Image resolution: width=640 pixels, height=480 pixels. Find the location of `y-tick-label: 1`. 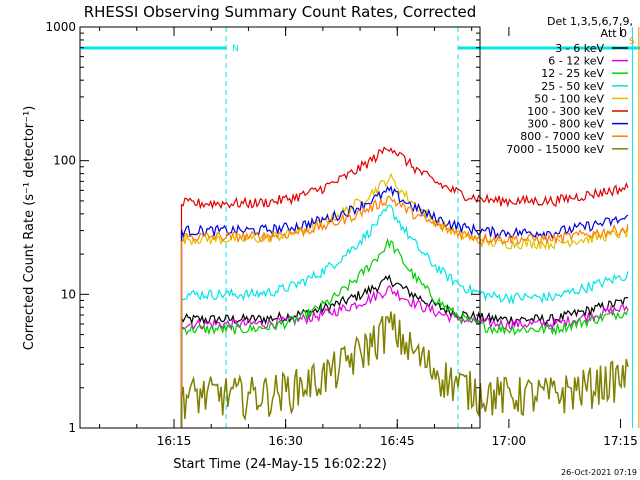

y-tick-label: 1 is located at coordinates (72, 428).